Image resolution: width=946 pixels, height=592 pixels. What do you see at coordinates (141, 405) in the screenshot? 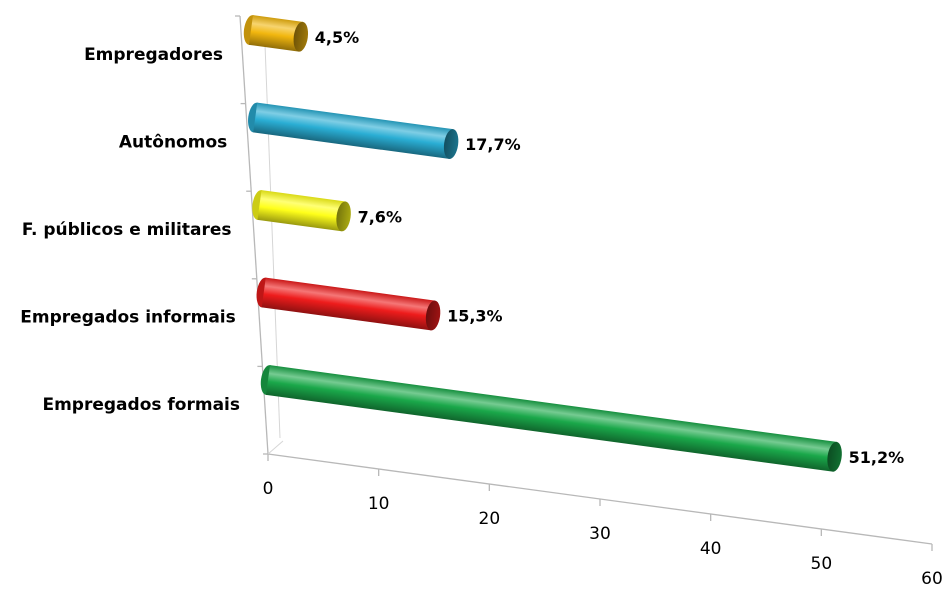
I see `category-label-1: Empregados formais` at bounding box center [141, 405].